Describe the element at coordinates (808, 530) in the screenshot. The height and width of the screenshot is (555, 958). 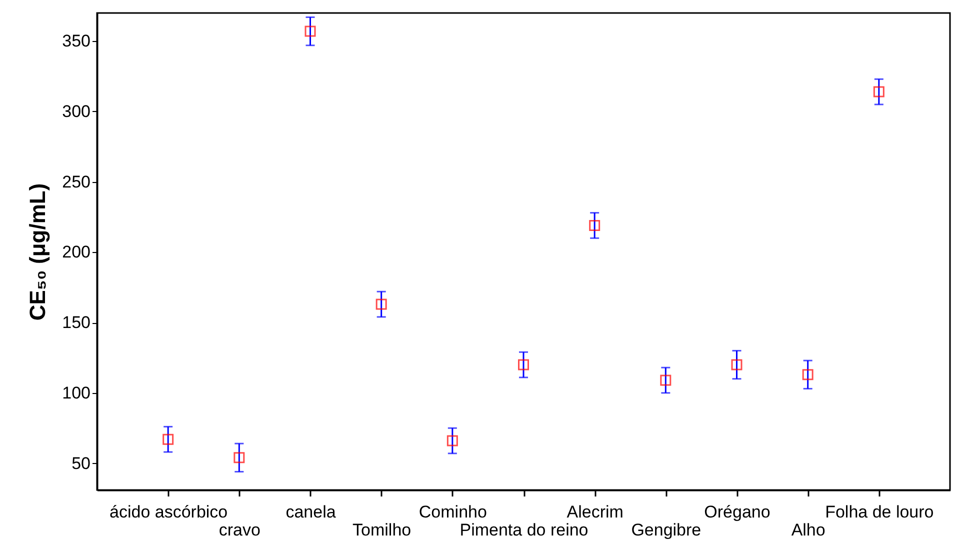
I see `x-tick-label: Alho` at that location.